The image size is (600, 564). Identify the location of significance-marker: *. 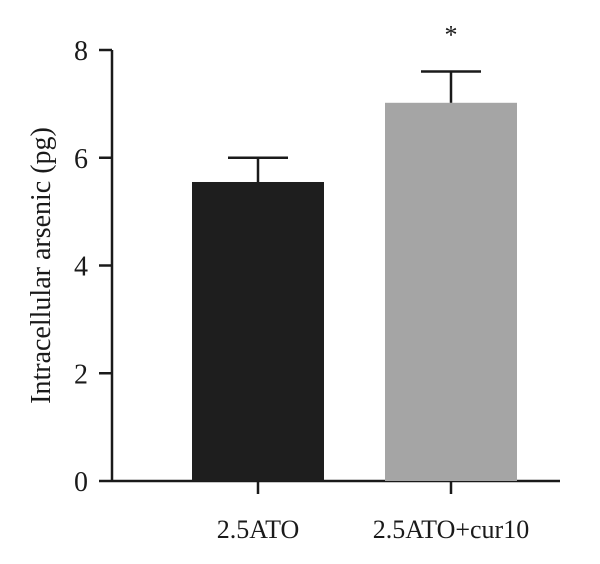
(451, 35).